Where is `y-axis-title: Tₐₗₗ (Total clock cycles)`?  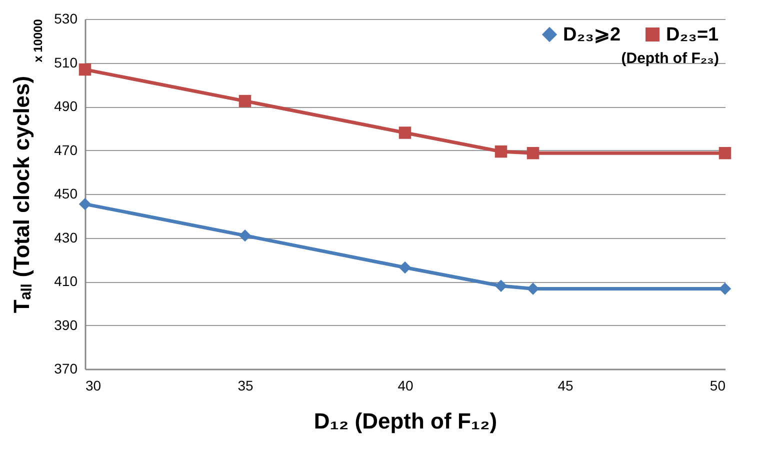
y-axis-title: Tₐₗₗ (Total clock cycles) is located at coordinates (21, 195).